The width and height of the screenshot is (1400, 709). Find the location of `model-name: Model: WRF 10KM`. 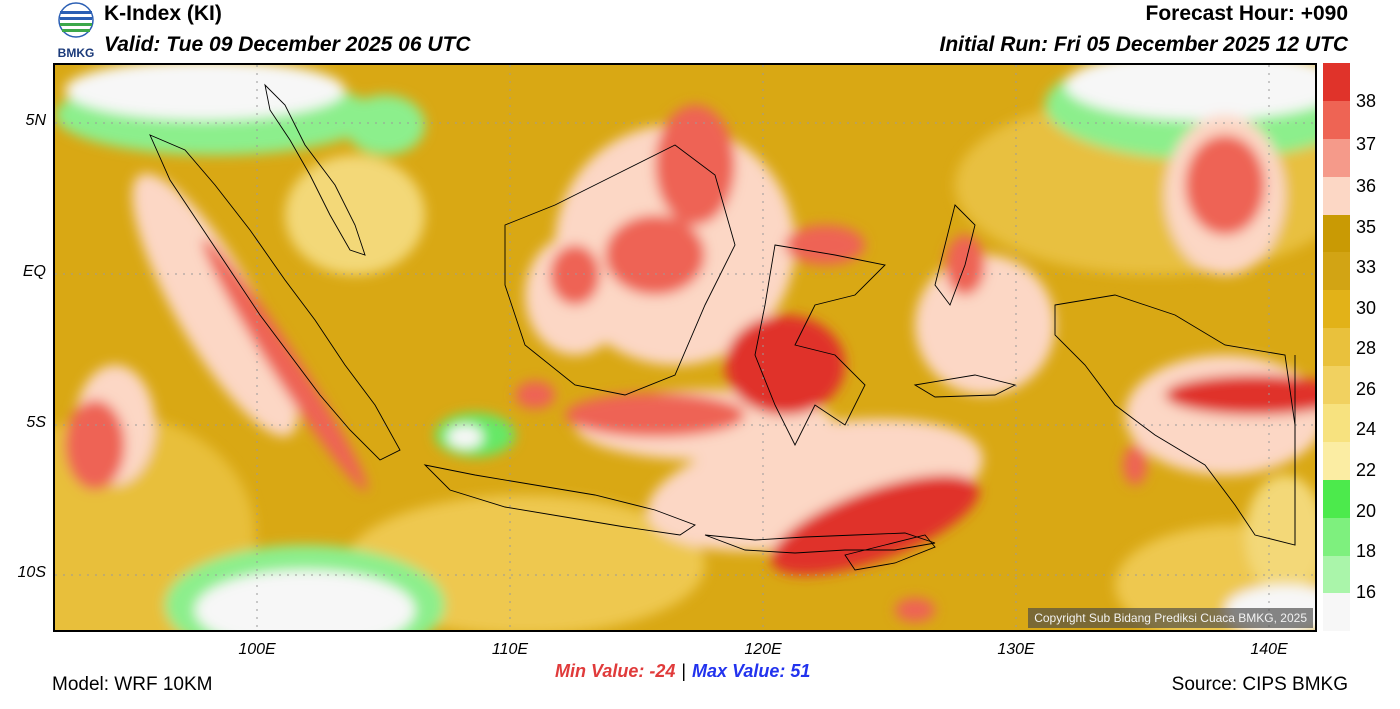

model-name: Model: WRF 10KM is located at coordinates (132, 684).